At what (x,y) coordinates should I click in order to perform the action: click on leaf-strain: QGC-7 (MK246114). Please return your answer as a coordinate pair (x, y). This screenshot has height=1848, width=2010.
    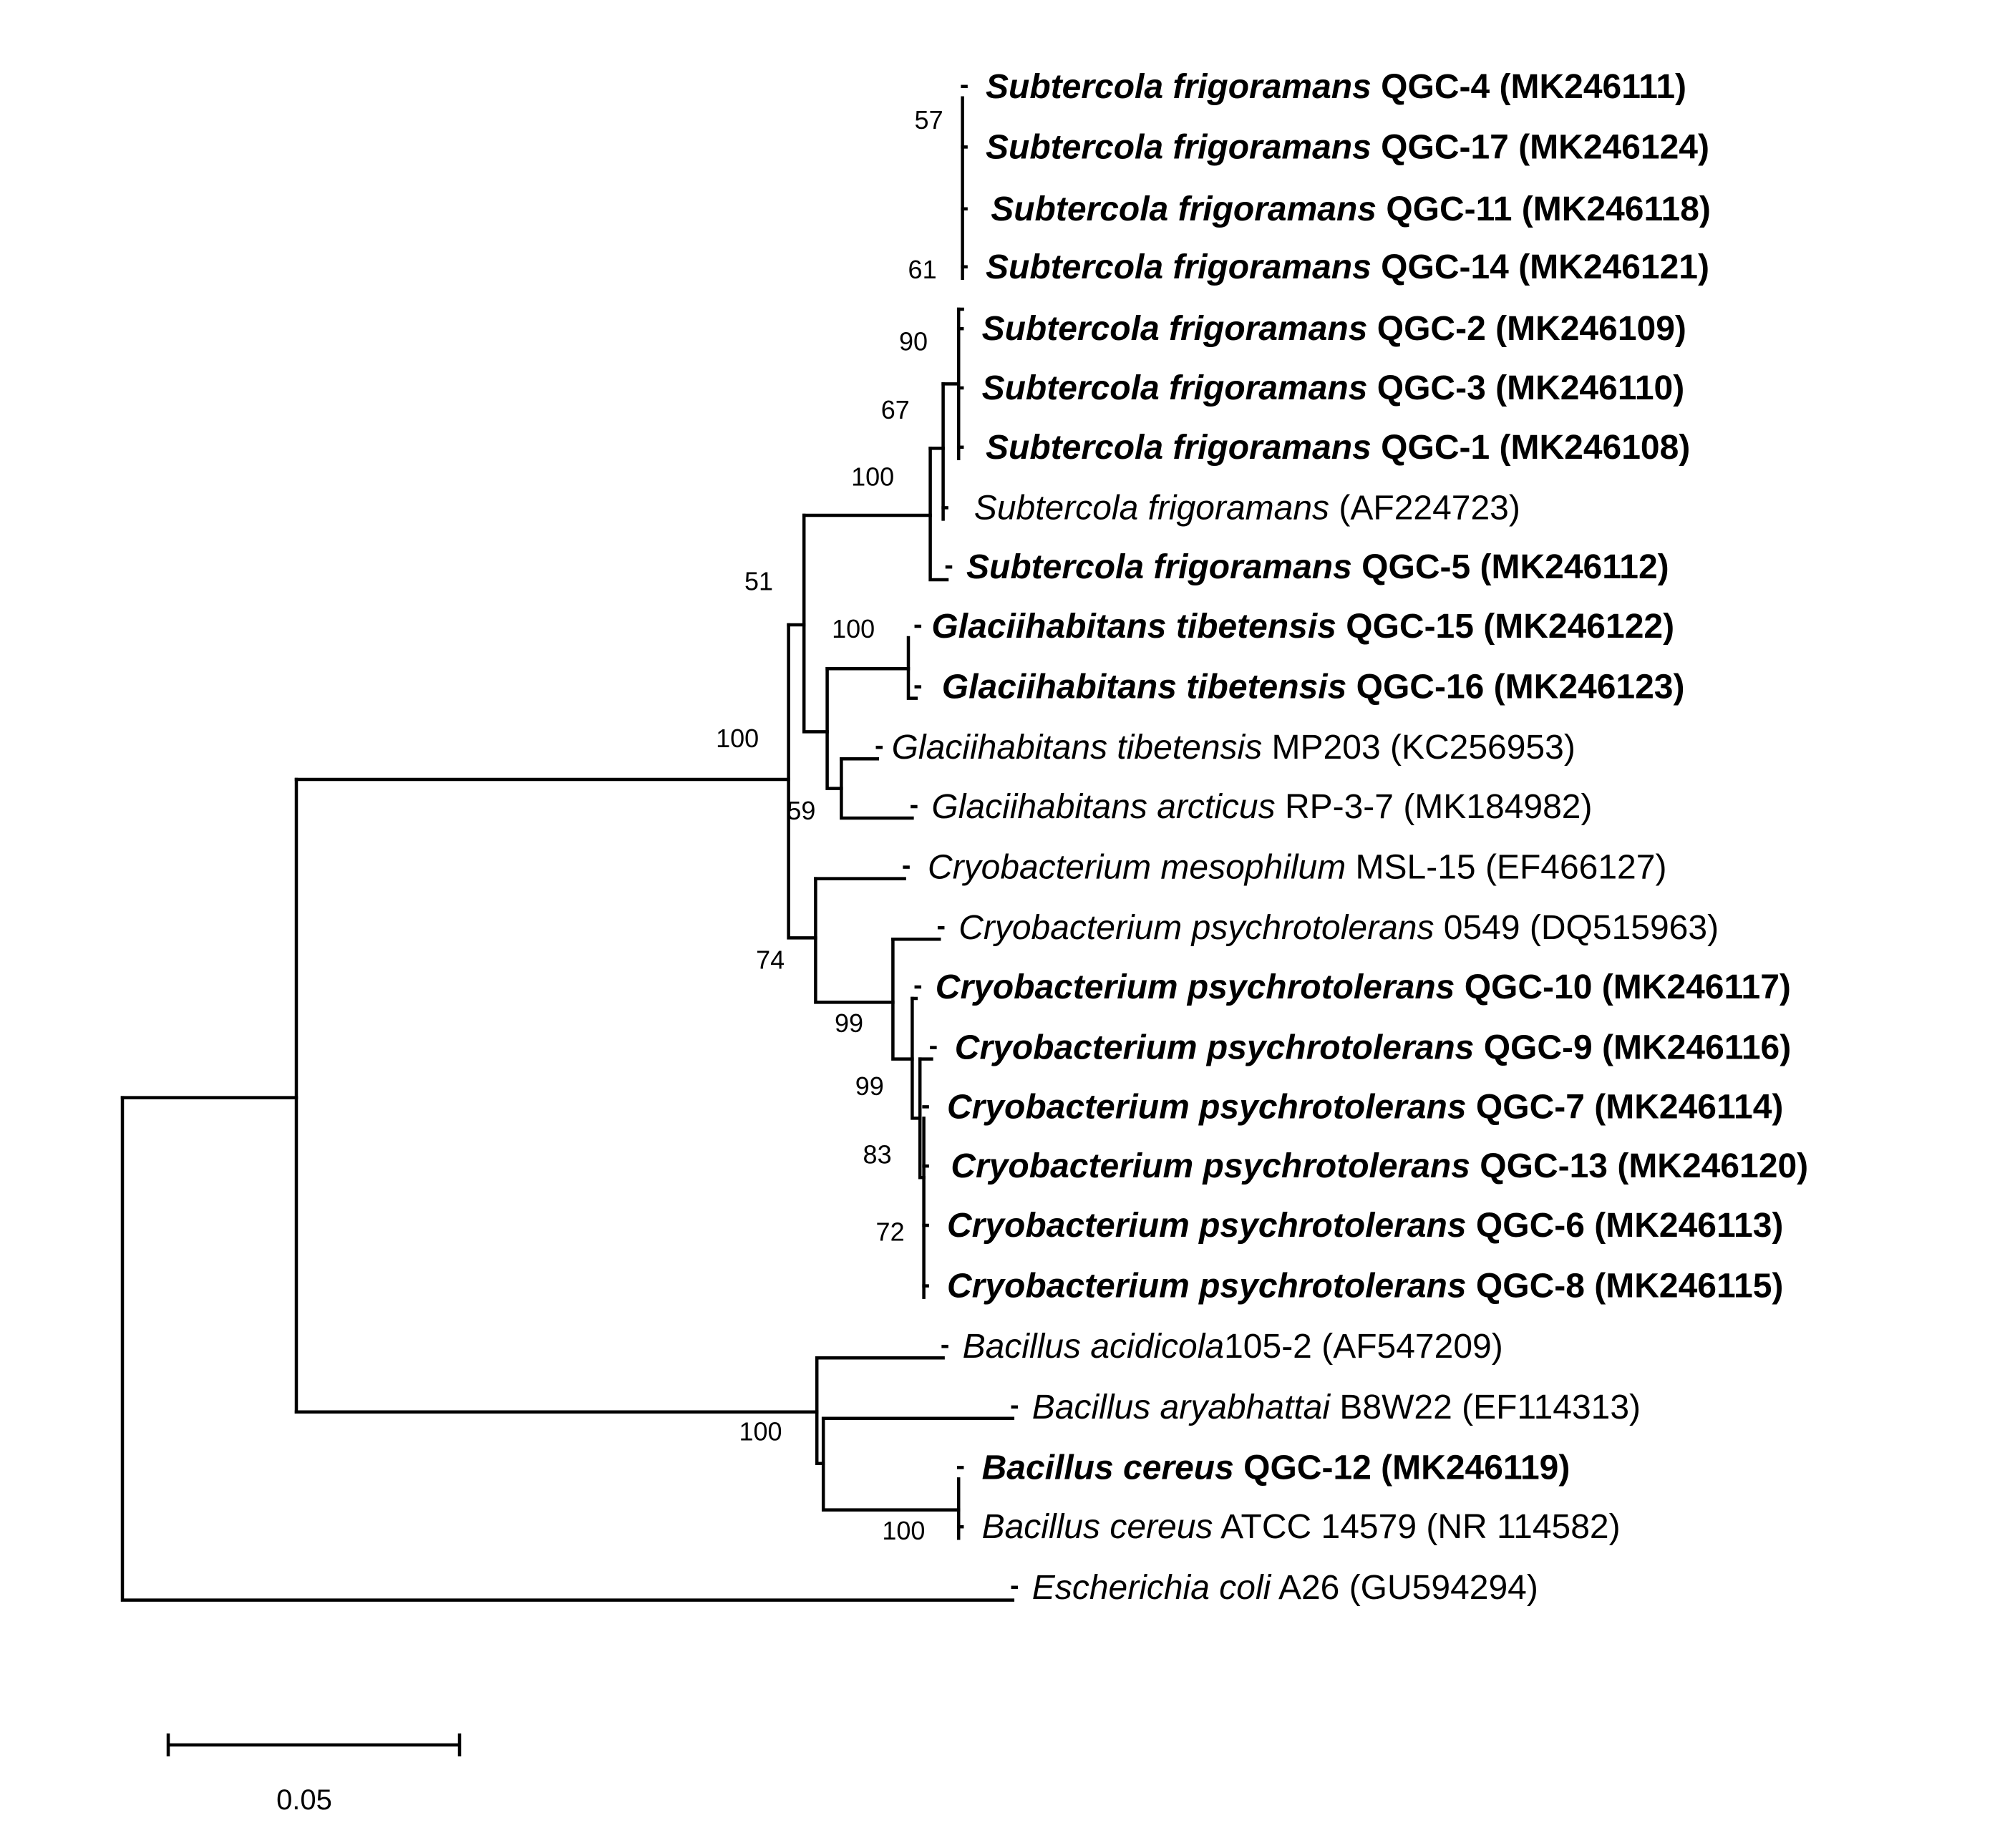
    Looking at the image, I should click on (1625, 1107).